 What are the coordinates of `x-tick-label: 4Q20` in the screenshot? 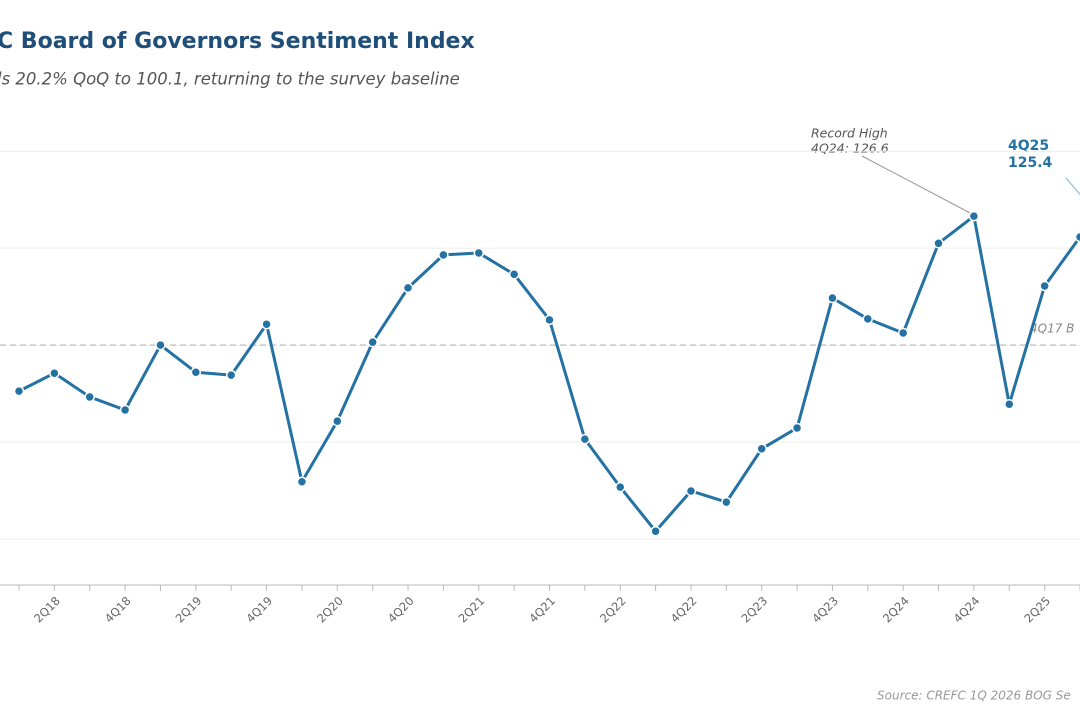 It's located at (401, 610).